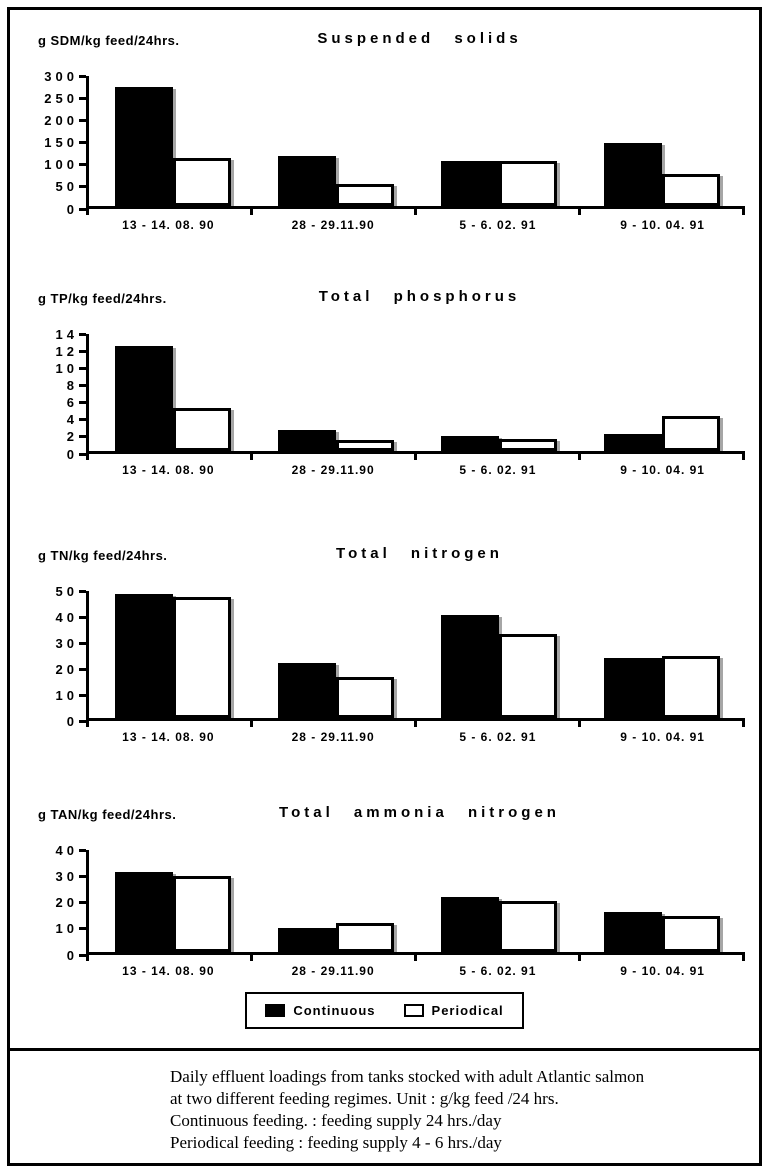 The height and width of the screenshot is (1173, 769). Describe the element at coordinates (71, 850) in the screenshot. I see `y-axis-tick: 40` at that location.